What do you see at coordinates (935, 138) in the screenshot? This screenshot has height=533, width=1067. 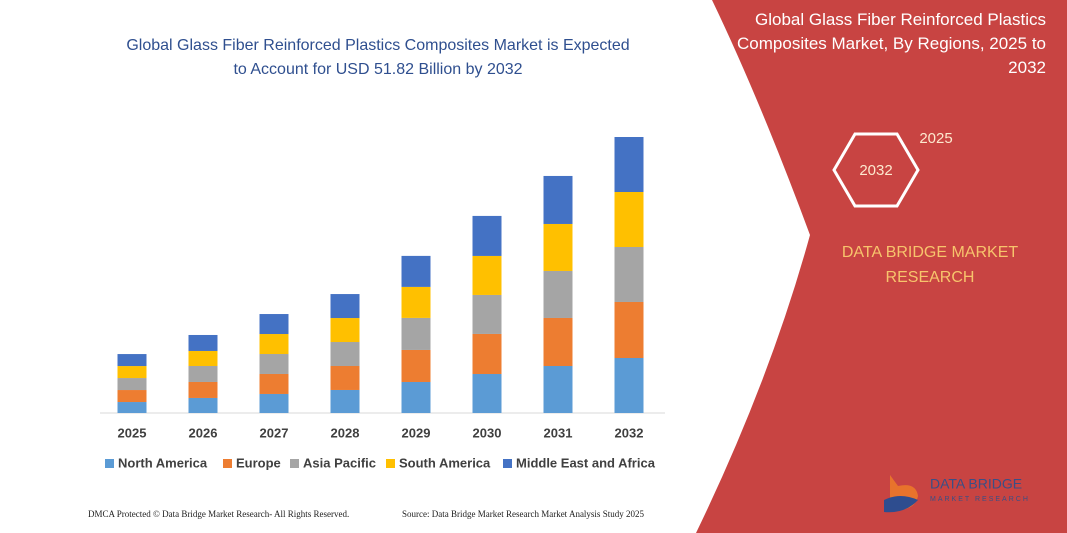 I see `hex-label: 2025` at bounding box center [935, 138].